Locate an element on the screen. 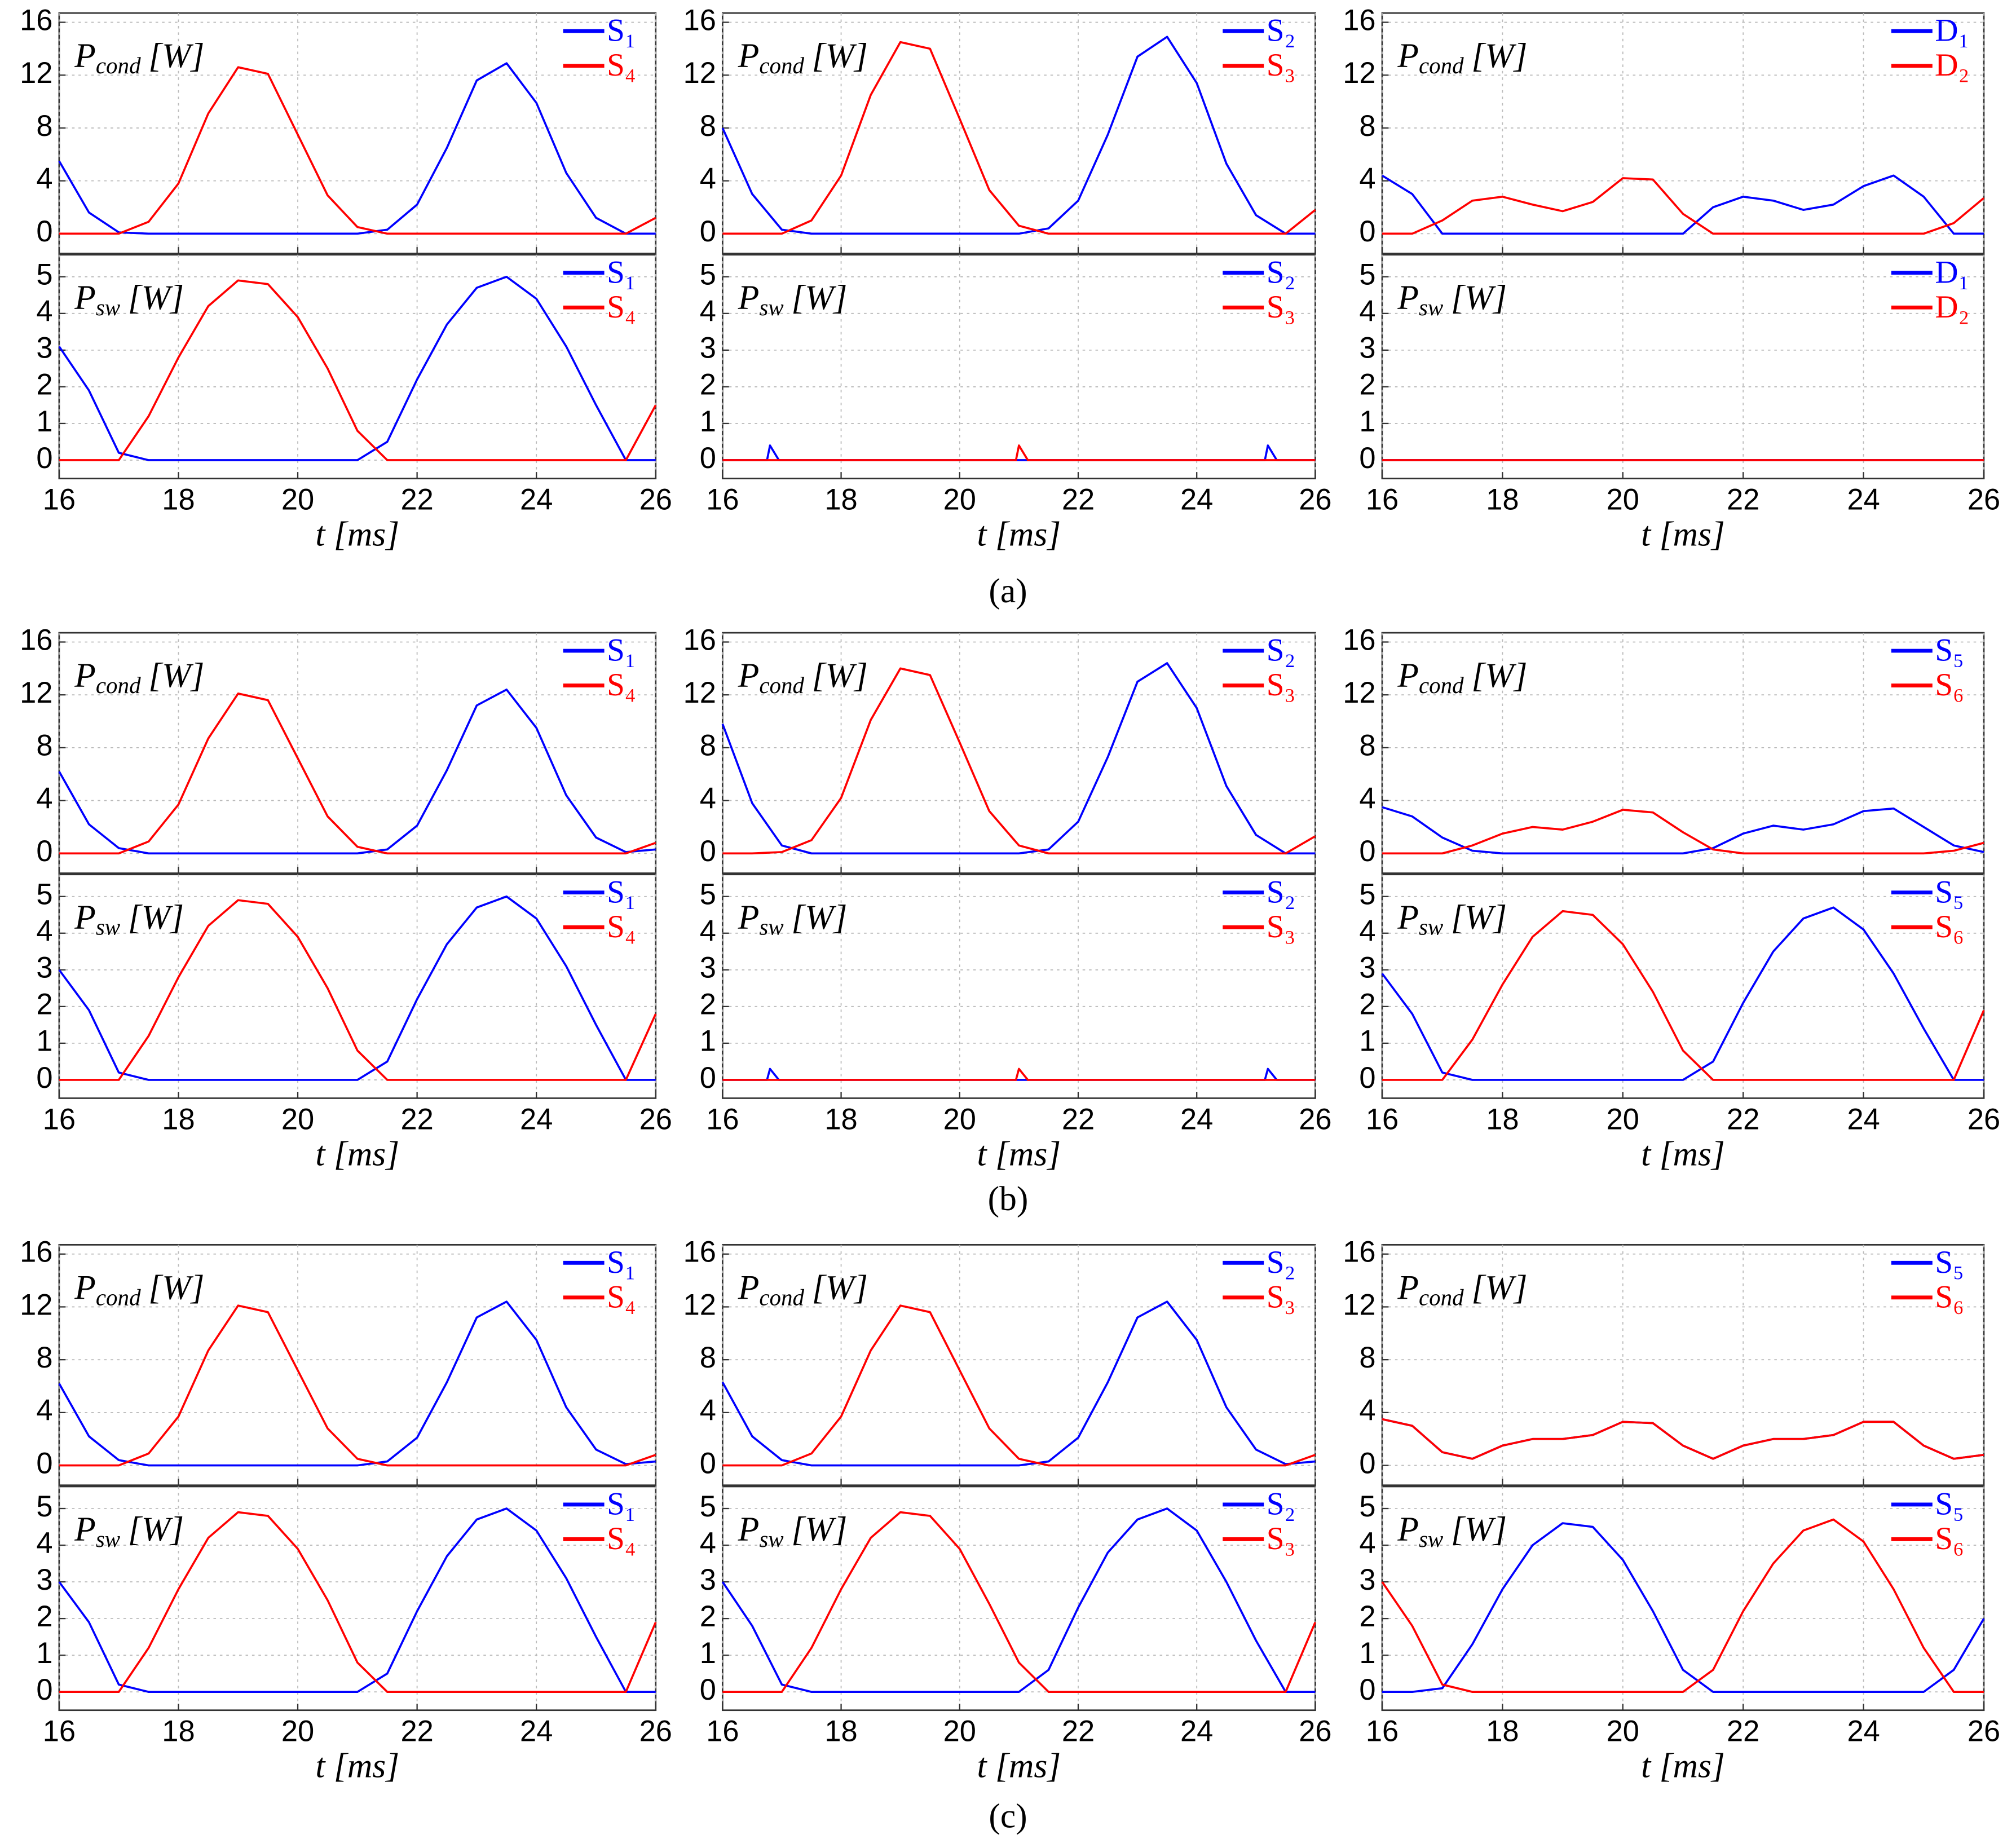 The image size is (2016, 1848). plot-frame is located at coordinates (358, 753).